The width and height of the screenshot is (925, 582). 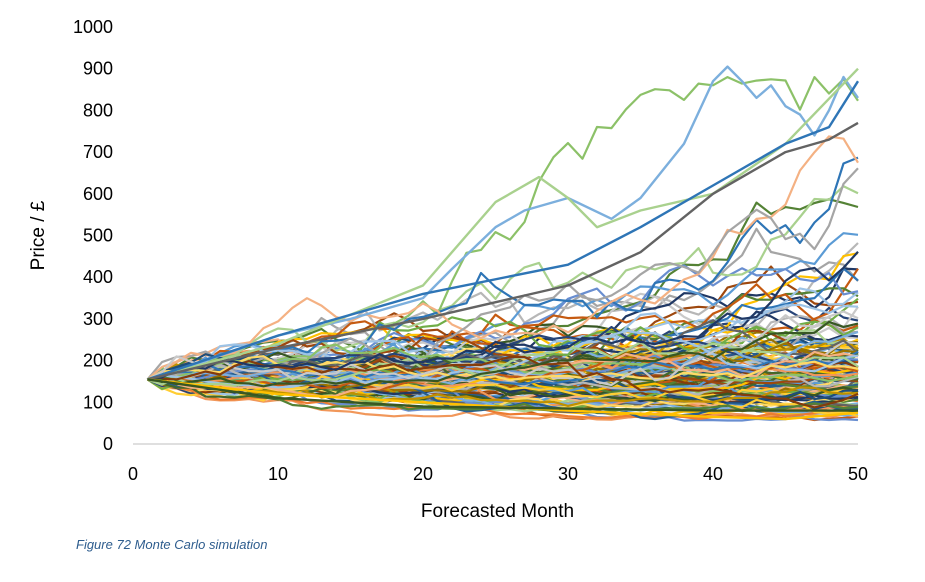 What do you see at coordinates (98, 277) in the screenshot?
I see `y-tick-label: 400` at bounding box center [98, 277].